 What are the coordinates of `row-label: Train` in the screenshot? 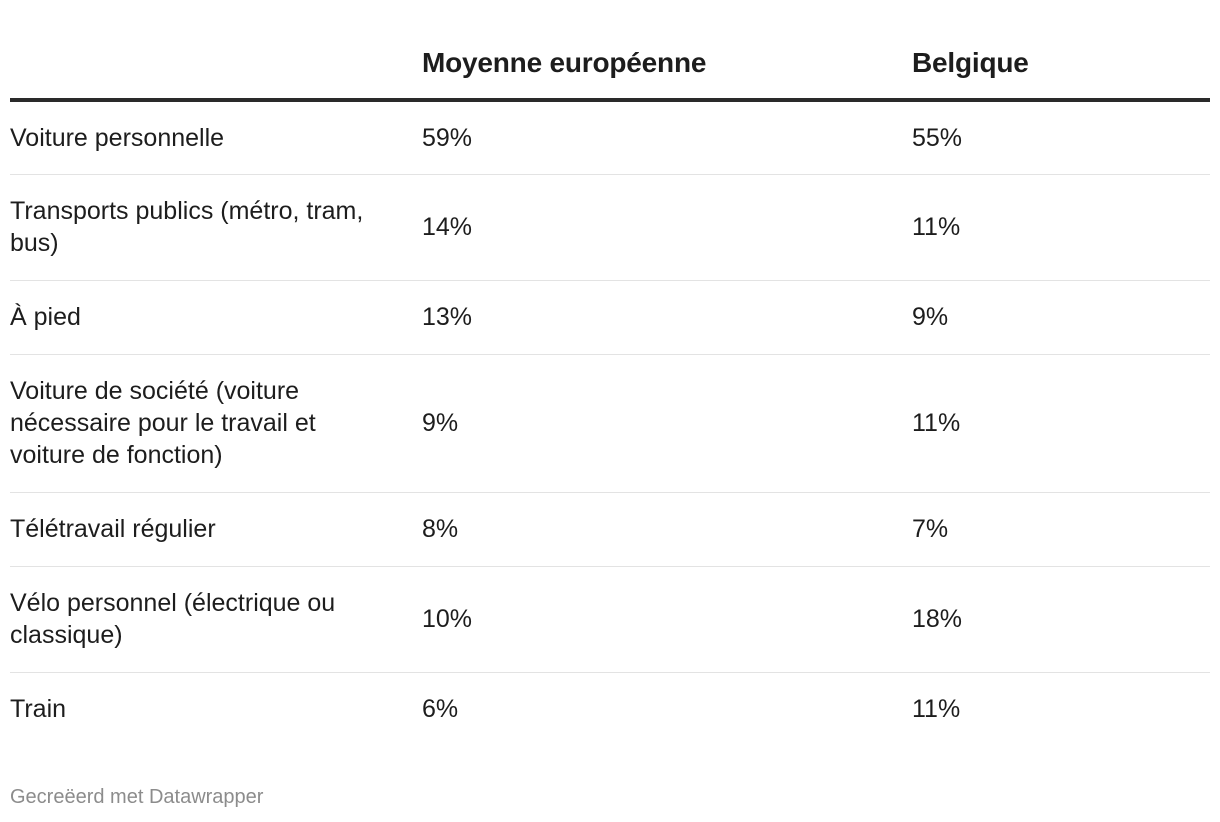 It's located at (38, 709).